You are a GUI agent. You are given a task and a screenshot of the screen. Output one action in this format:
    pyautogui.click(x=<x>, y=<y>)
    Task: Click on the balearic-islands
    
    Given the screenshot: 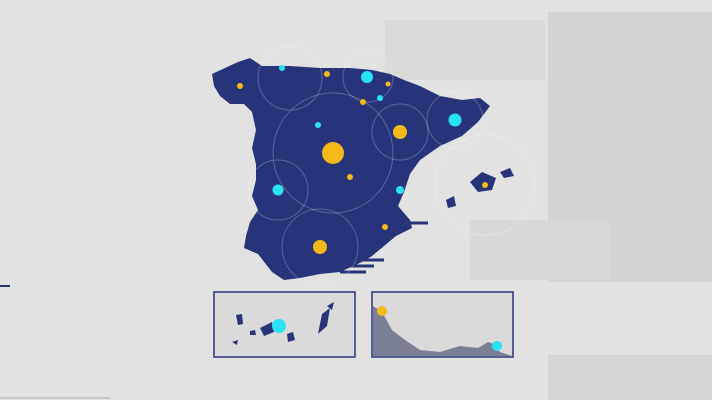 What is the action you would take?
    pyautogui.click(x=480, y=188)
    